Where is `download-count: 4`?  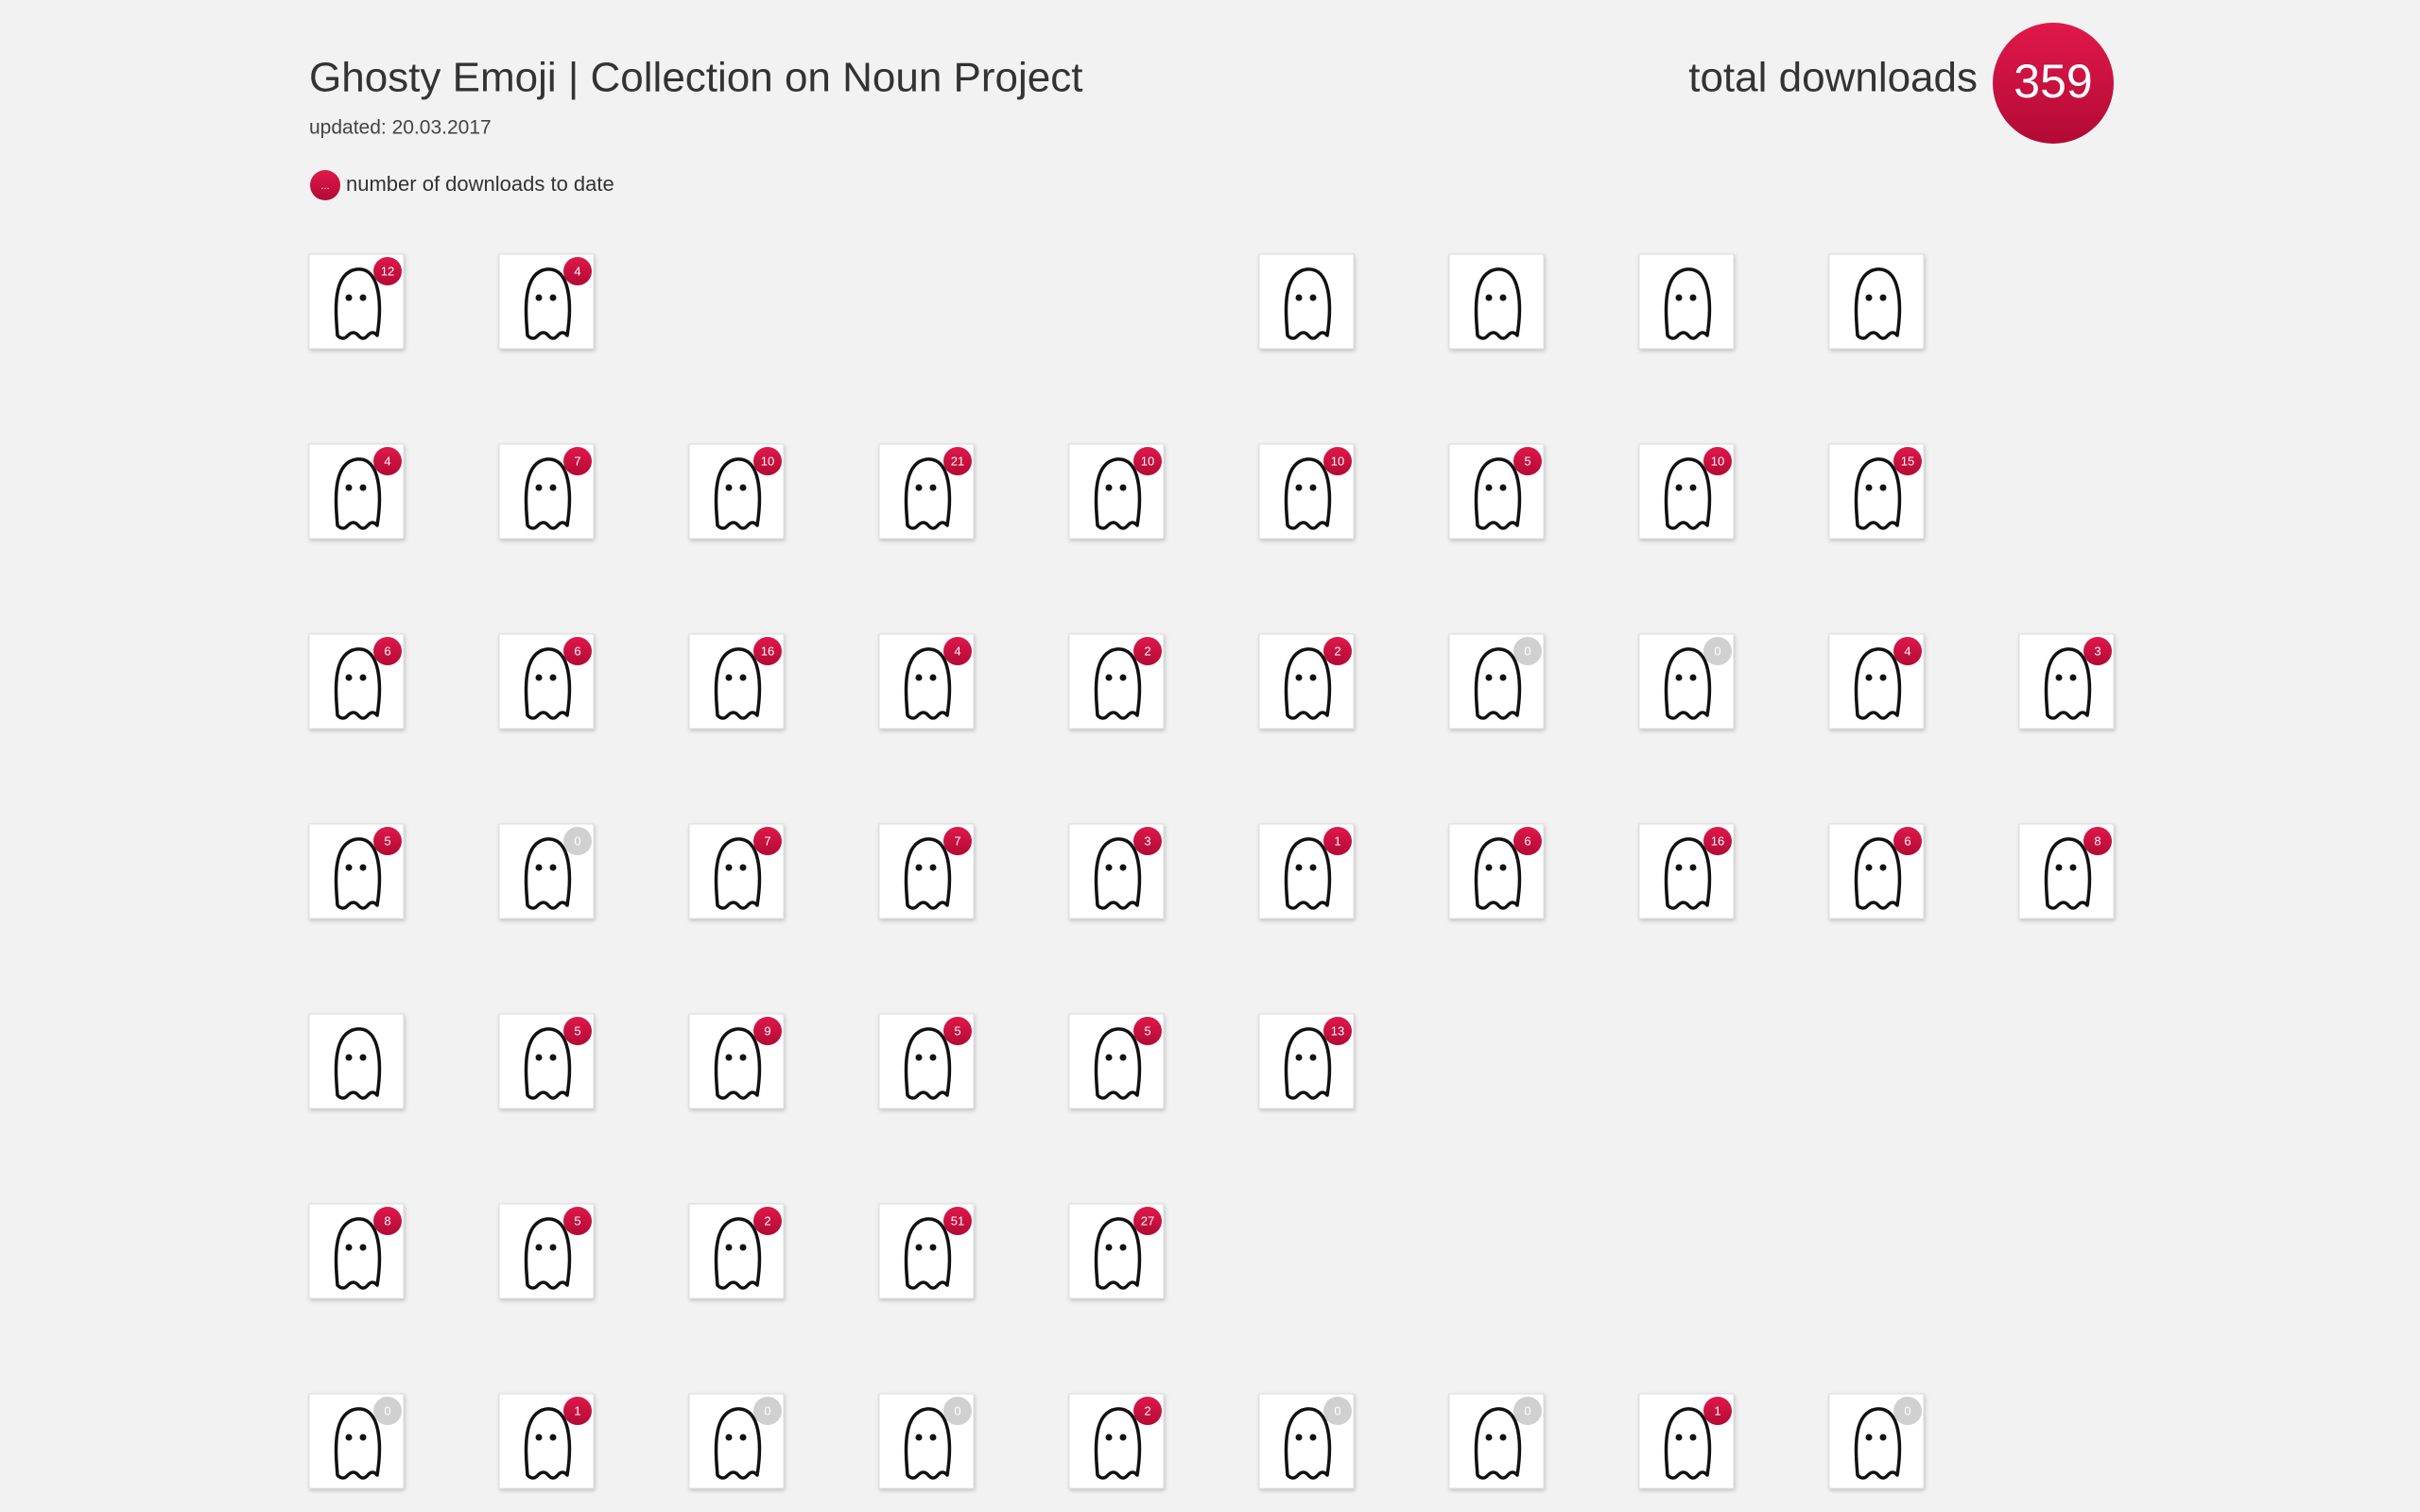 download-count: 4 is located at coordinates (387, 461).